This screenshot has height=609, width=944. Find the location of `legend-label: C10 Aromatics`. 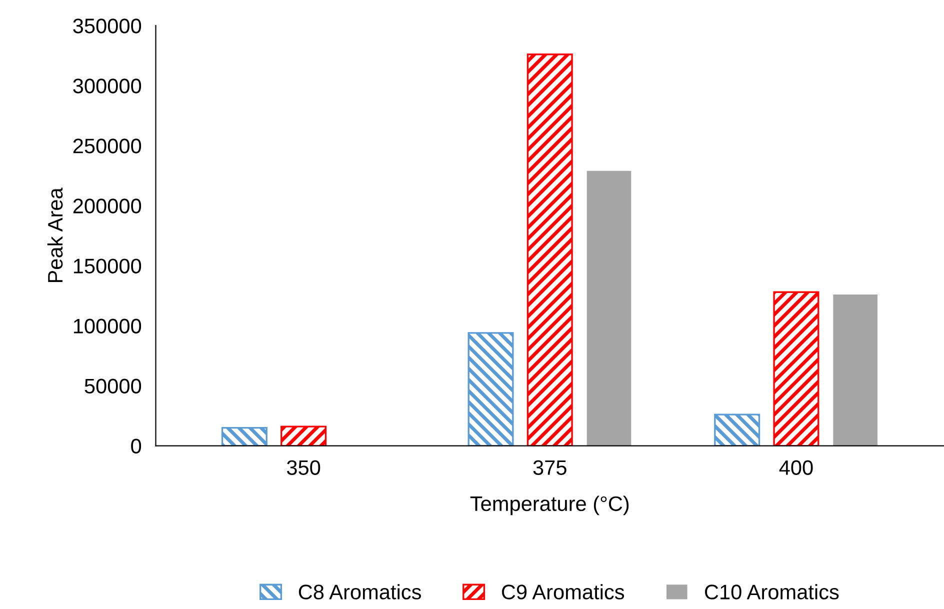

legend-label: C10 Aromatics is located at coordinates (772, 592).